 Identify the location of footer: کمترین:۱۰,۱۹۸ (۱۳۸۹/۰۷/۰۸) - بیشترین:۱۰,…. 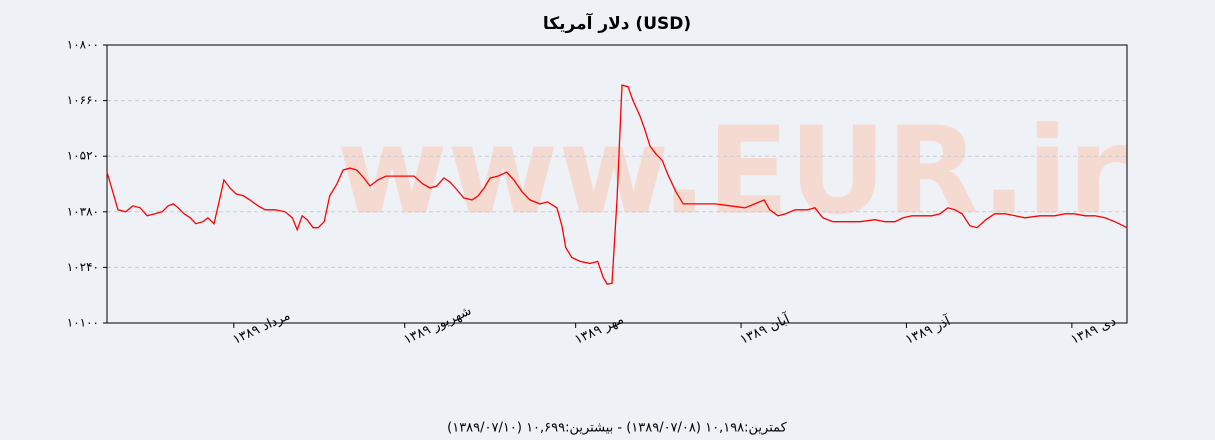
(617, 428).